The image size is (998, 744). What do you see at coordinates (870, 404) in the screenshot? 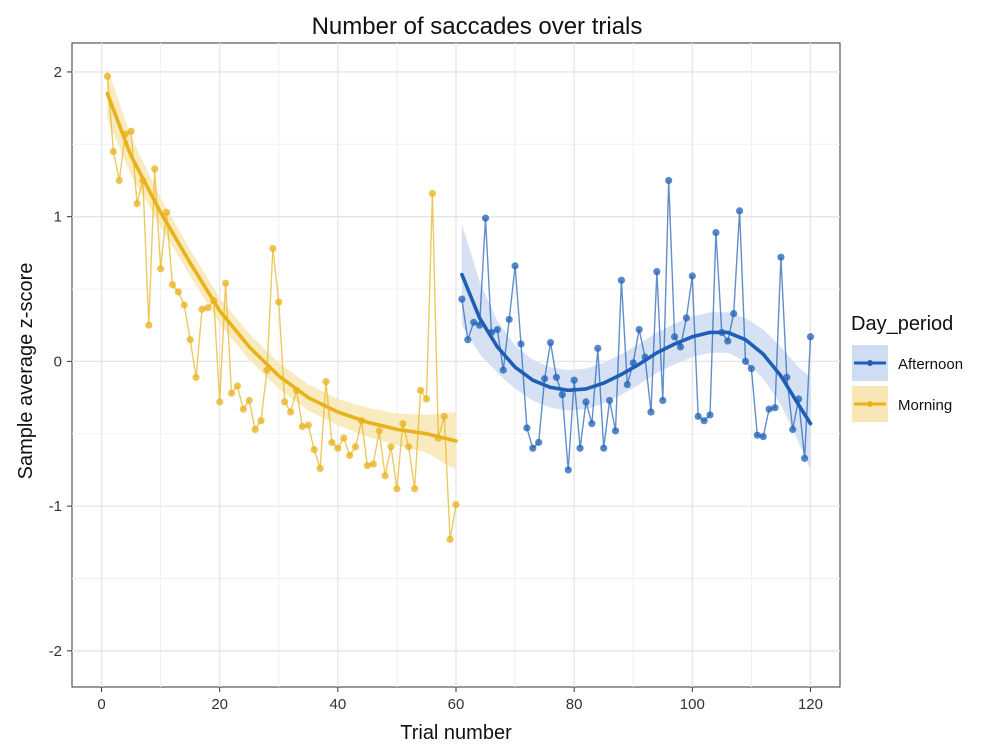
I see `legend-key-point-morning` at bounding box center [870, 404].